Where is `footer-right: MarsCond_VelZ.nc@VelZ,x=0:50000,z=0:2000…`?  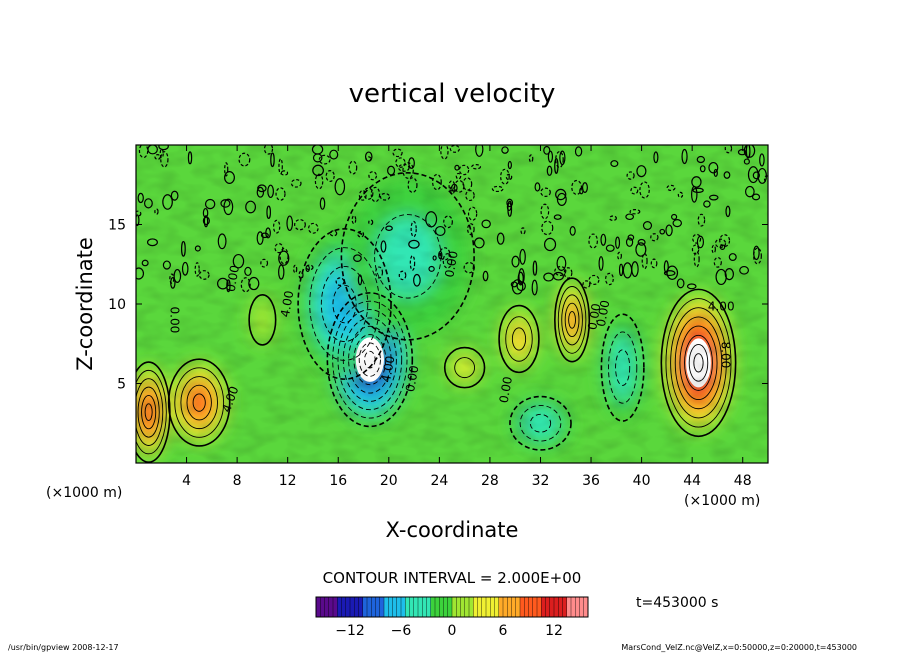 footer-right: MarsCond_VelZ.nc@VelZ,x=0:50000,z=0:2000… is located at coordinates (739, 647).